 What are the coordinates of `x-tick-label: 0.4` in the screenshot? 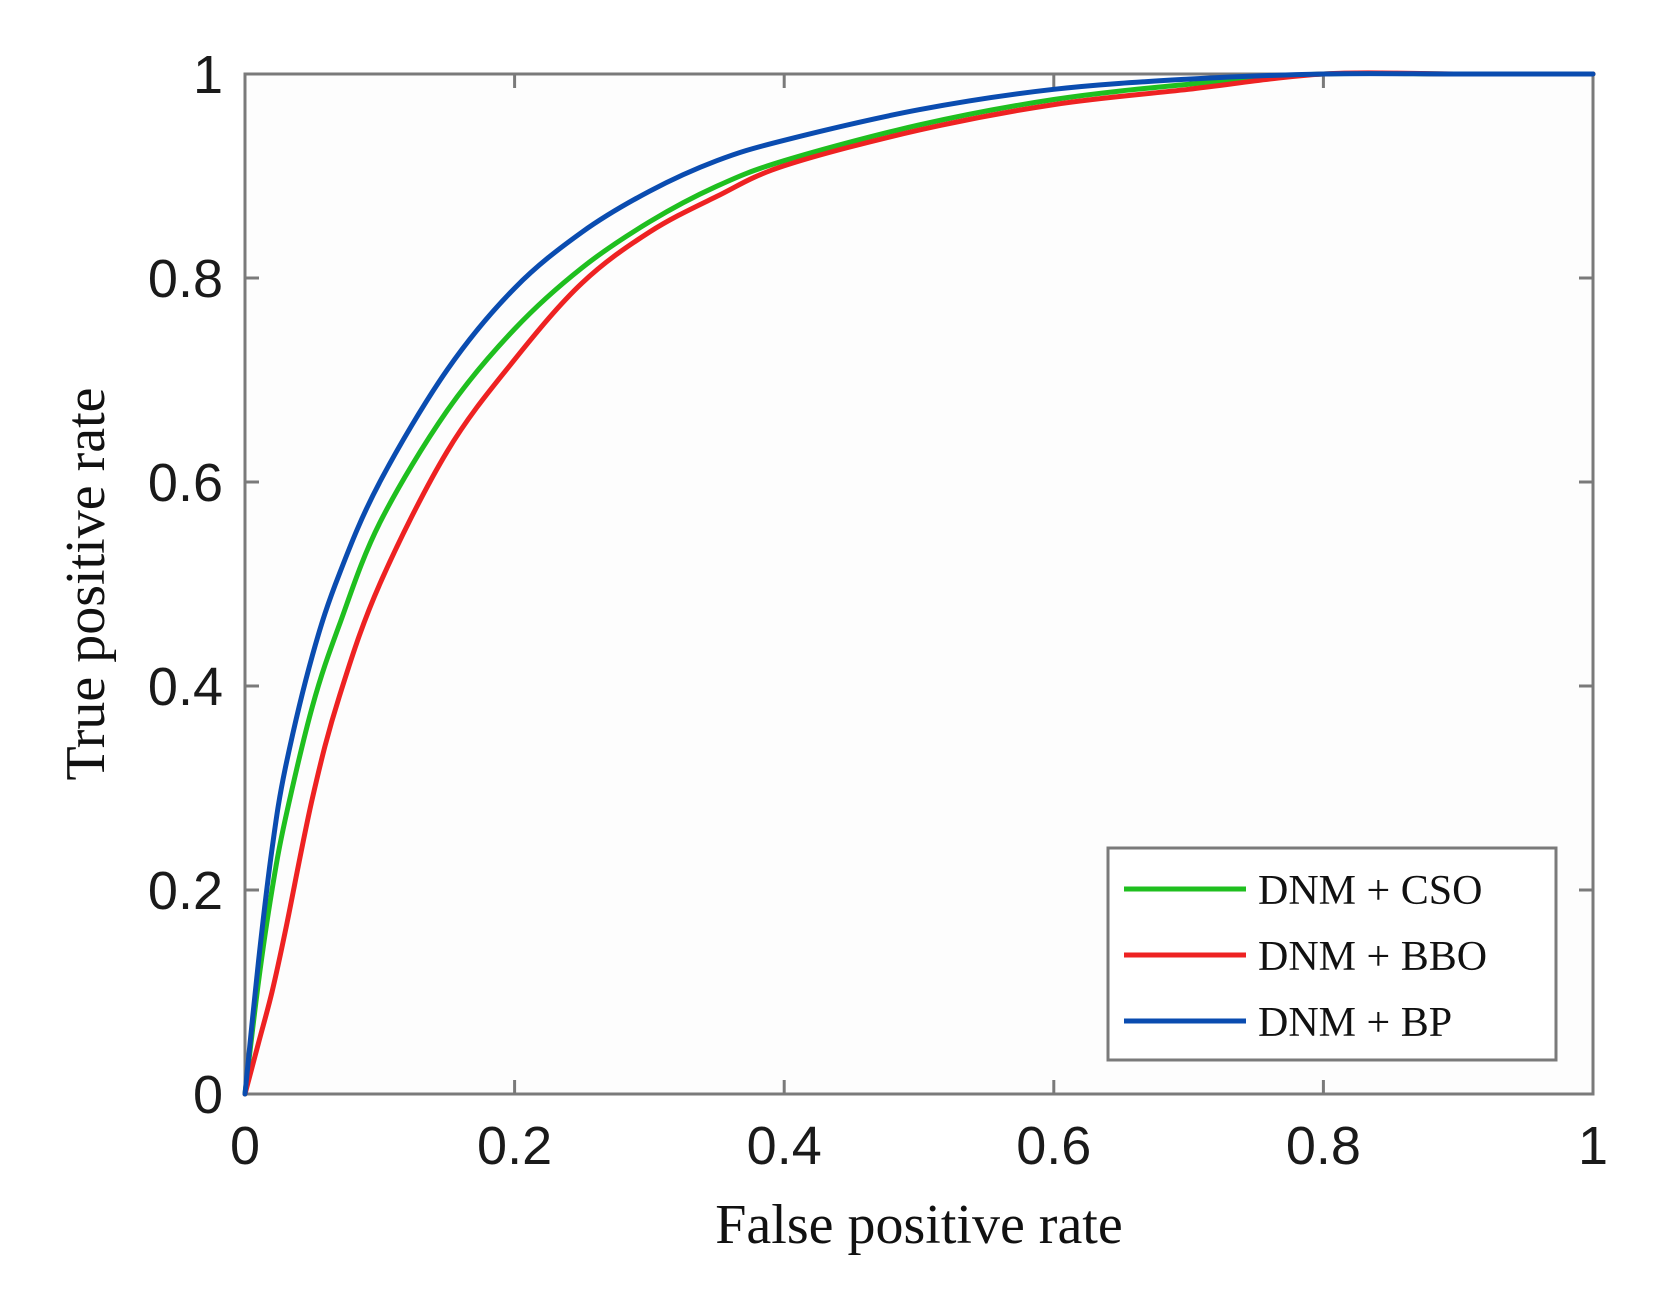 It's located at (784, 1146).